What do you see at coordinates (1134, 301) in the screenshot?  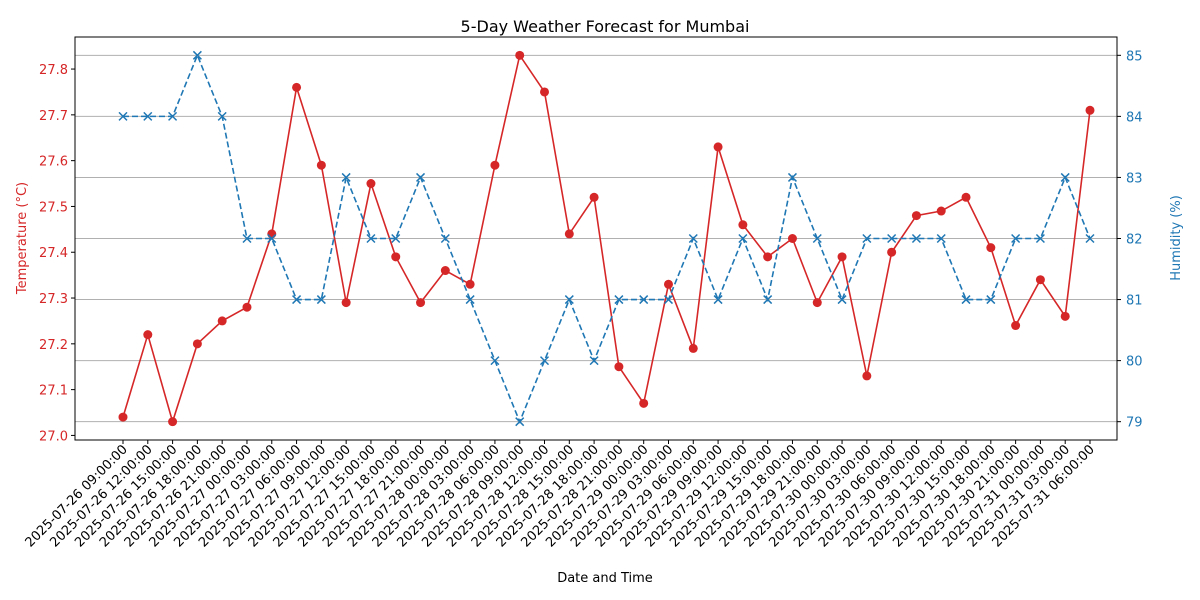 I see `right-tick-label: 81` at bounding box center [1134, 301].